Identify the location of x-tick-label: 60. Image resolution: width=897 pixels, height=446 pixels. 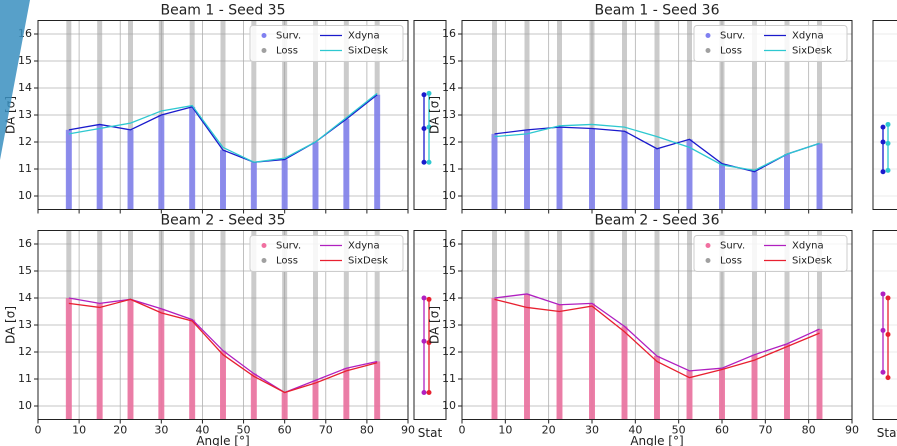
(722, 430).